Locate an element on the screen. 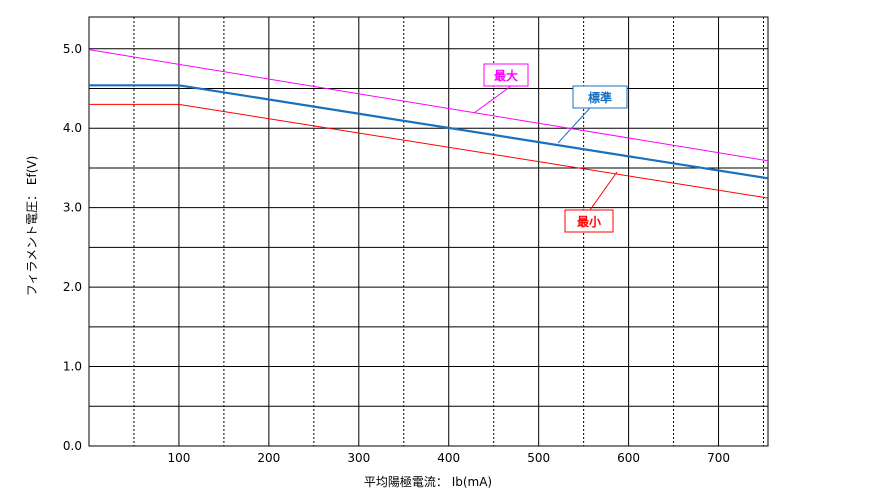  callout-min-box is located at coordinates (589, 221).